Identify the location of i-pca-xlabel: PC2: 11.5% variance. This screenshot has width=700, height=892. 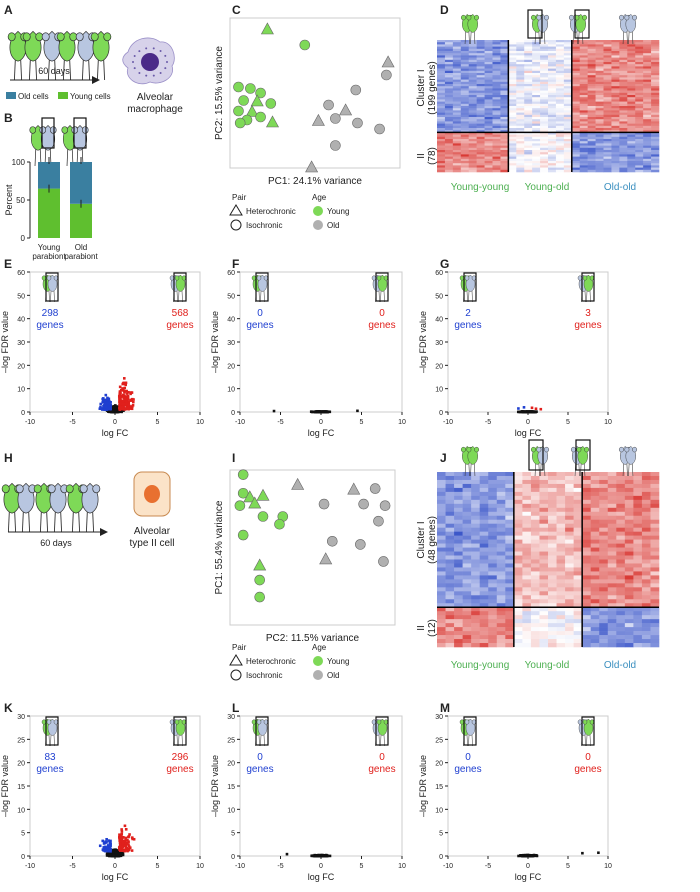
(313, 638).